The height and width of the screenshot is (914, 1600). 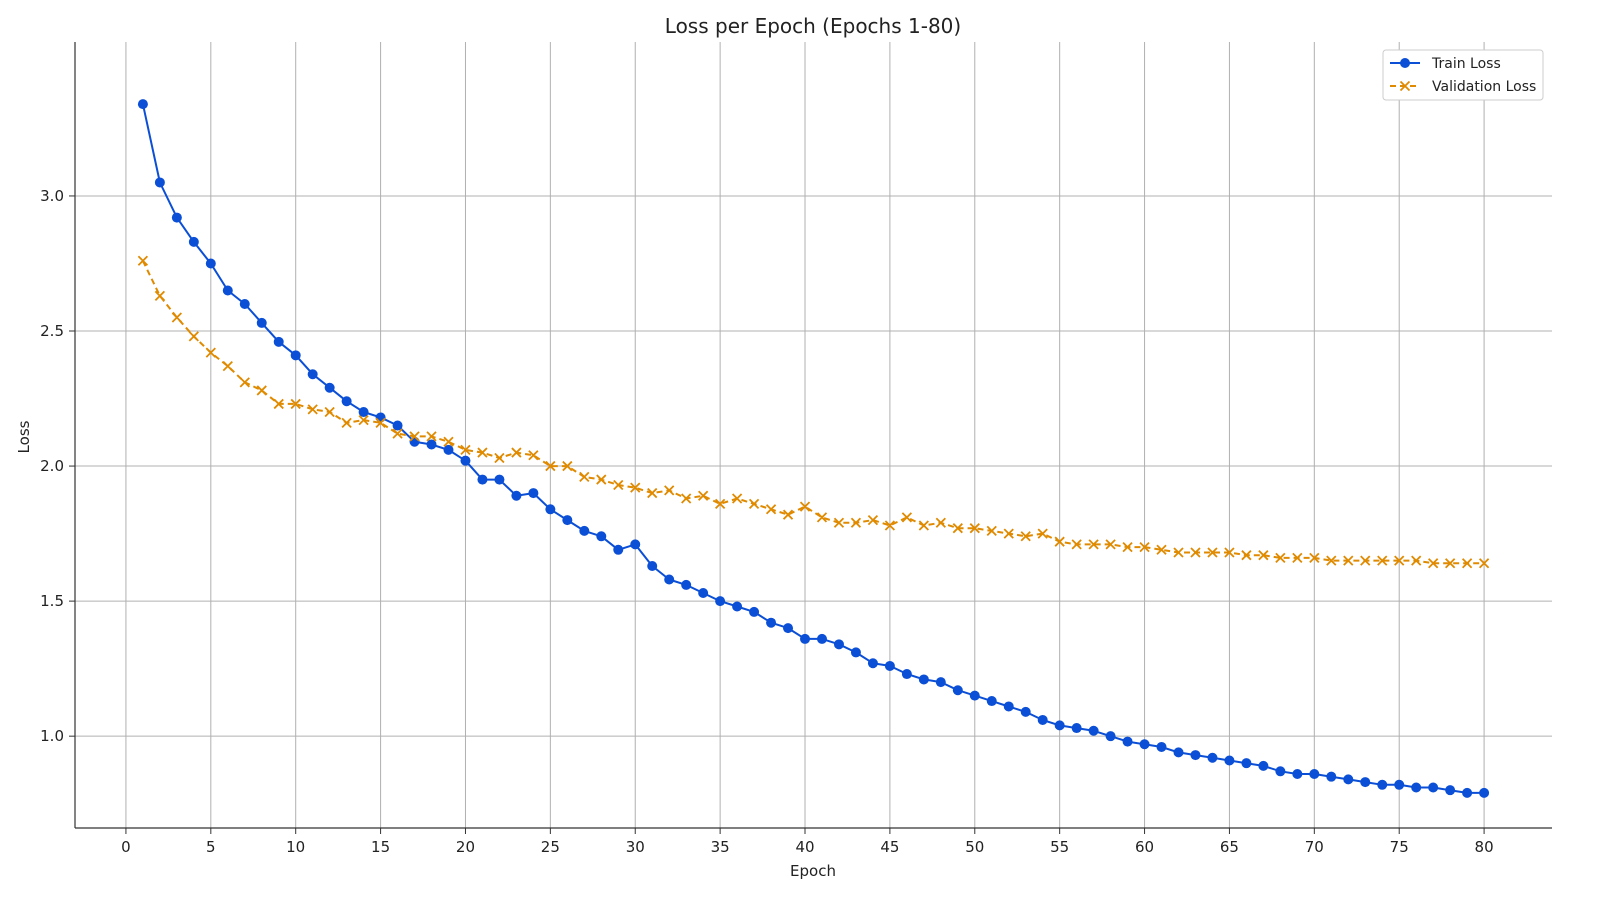 What do you see at coordinates (380, 847) in the screenshot?
I see `x-tick-label: 15` at bounding box center [380, 847].